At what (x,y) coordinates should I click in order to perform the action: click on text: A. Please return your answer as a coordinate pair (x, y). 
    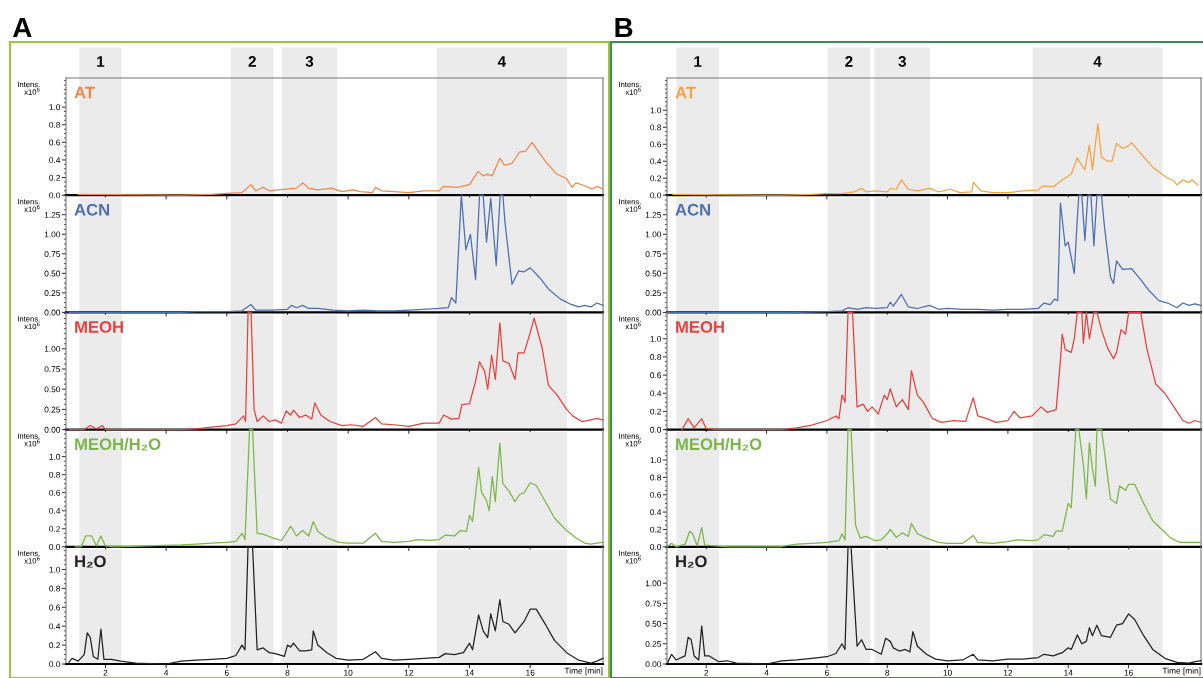
    Looking at the image, I should click on (22, 27).